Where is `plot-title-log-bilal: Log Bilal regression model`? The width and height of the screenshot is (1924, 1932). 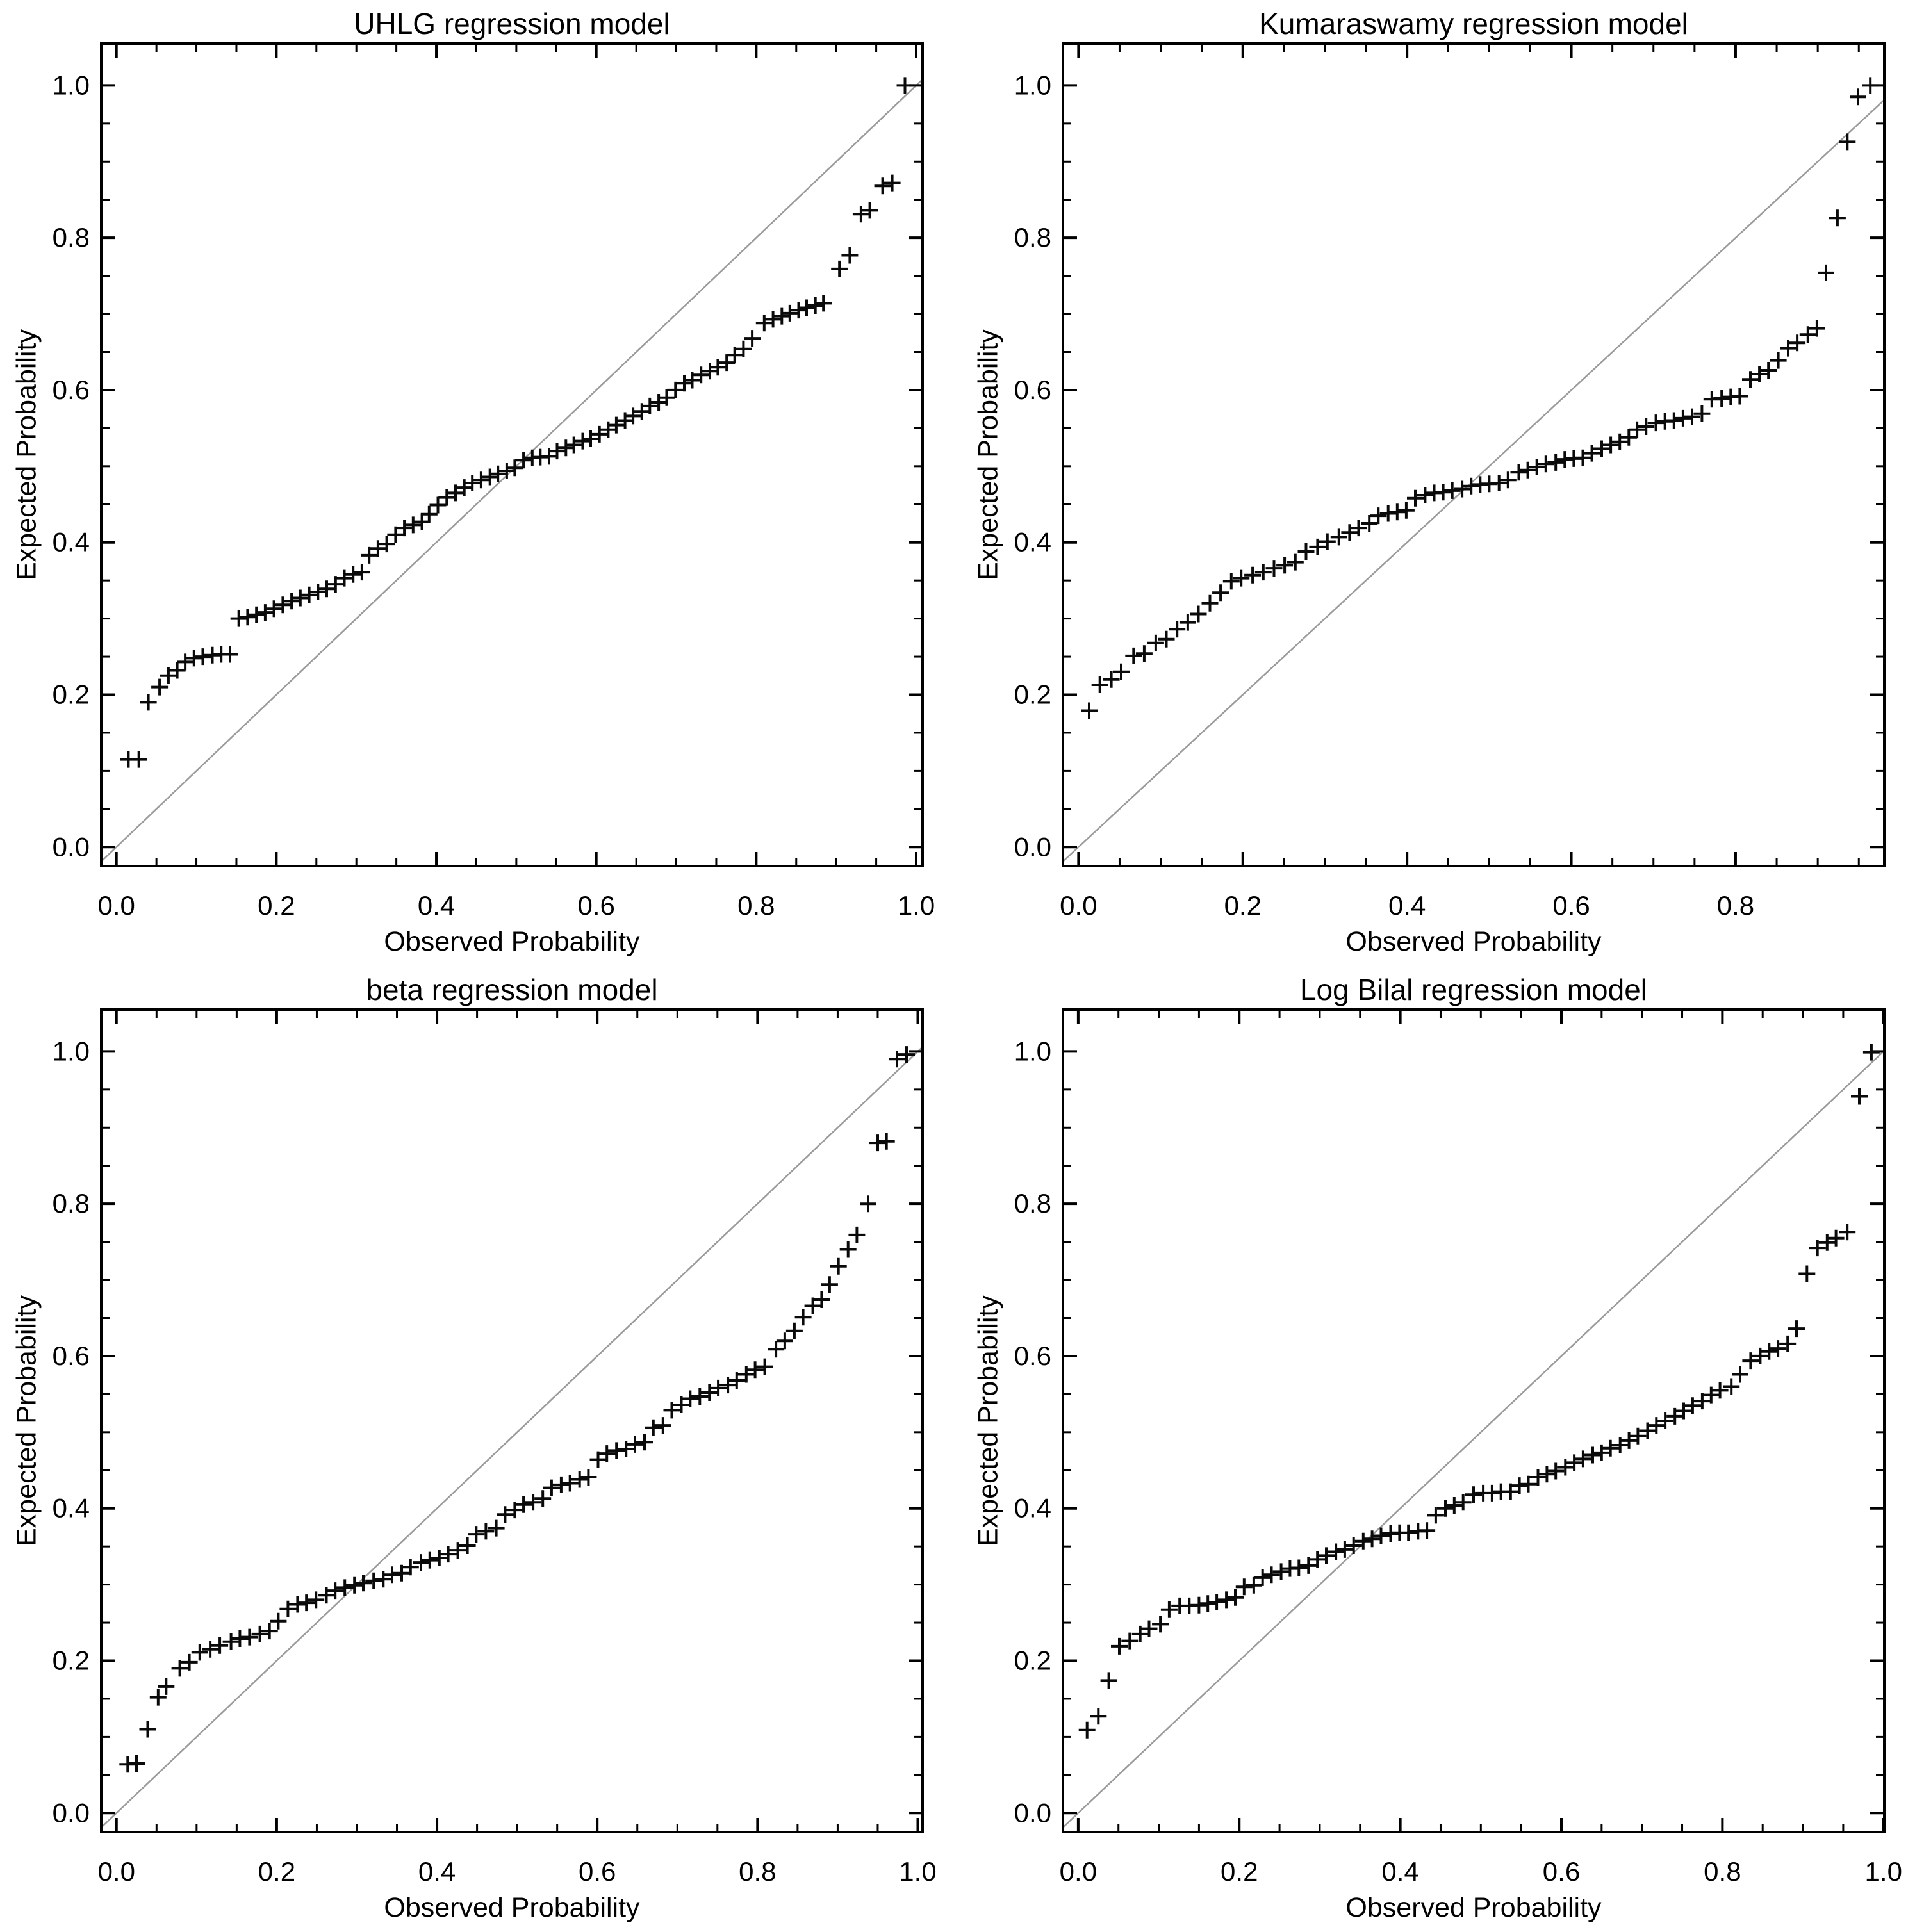
plot-title-log-bilal: Log Bilal regression model is located at coordinates (1473, 989).